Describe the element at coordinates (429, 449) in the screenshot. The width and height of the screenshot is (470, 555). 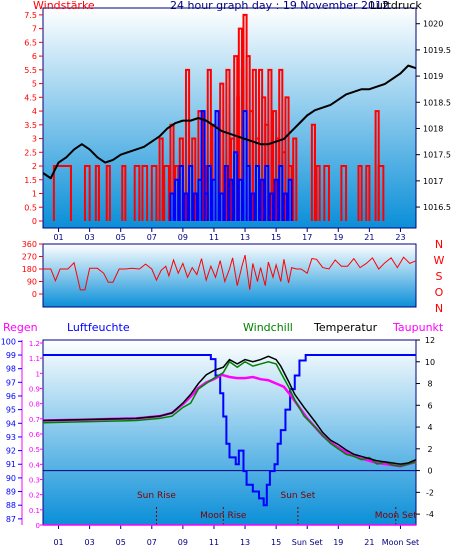
I see `temperature-tick-label: 2` at that location.